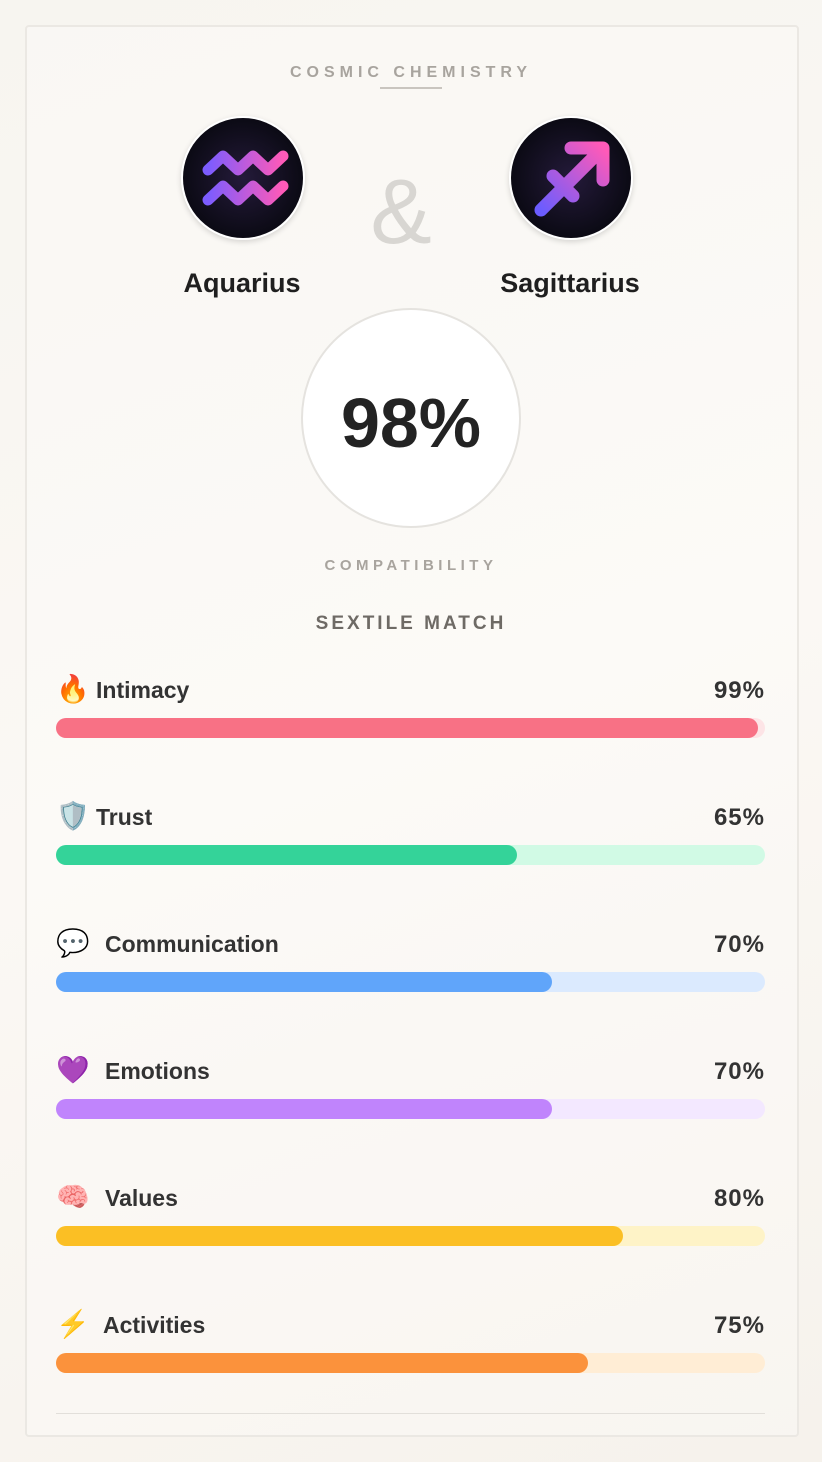  I want to click on match-type: SEXTILE MATCH, so click(411, 623).